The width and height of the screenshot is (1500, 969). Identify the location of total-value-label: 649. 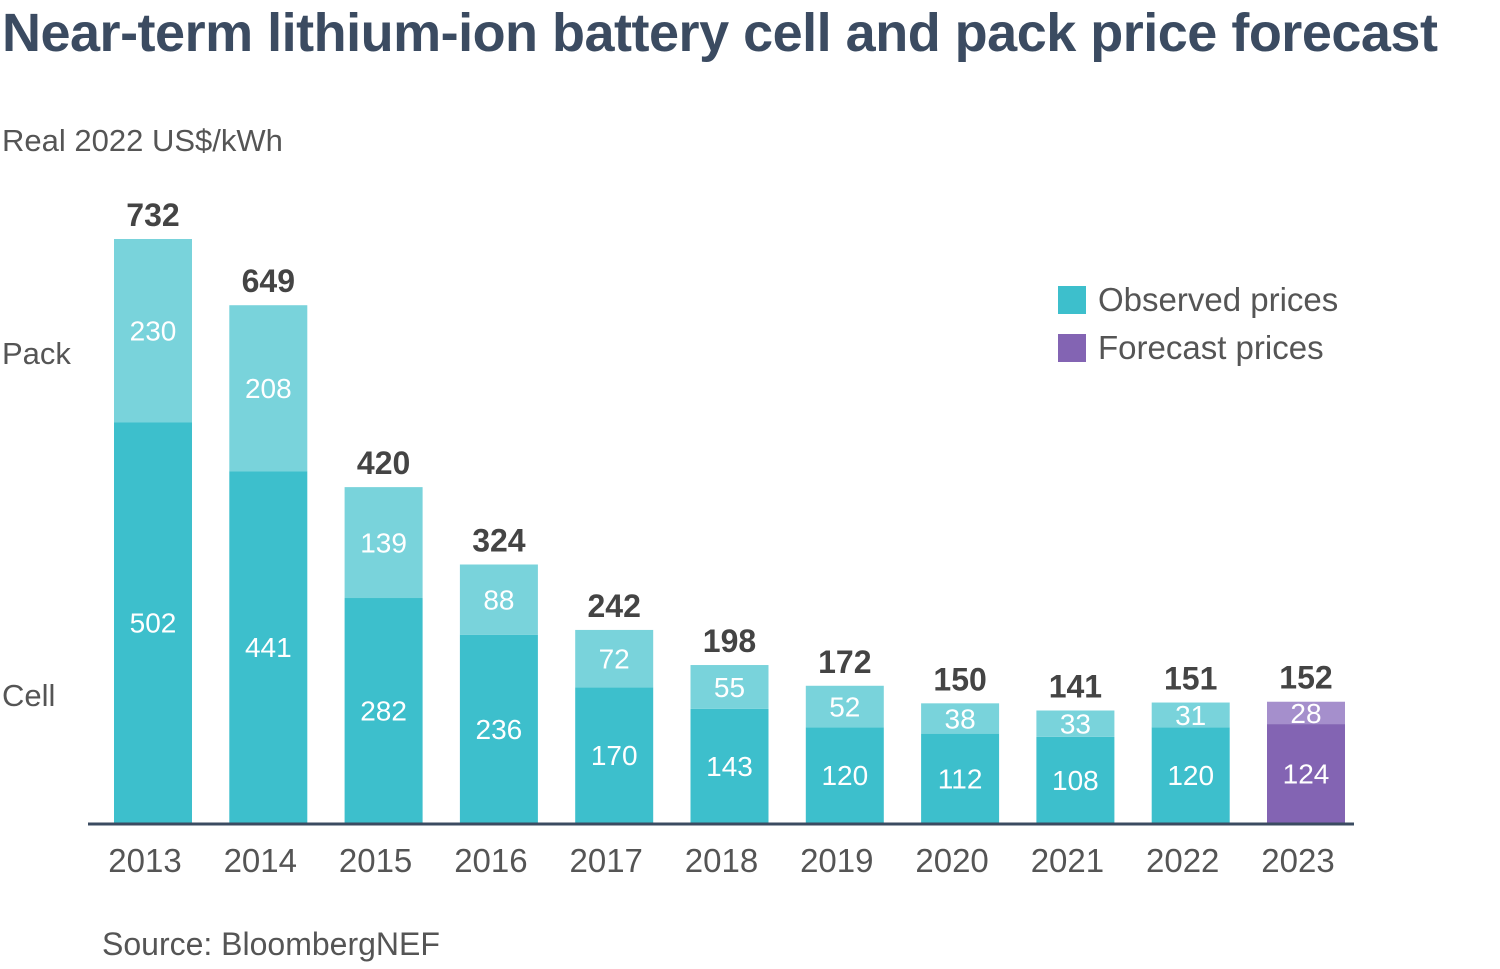
(268, 281).